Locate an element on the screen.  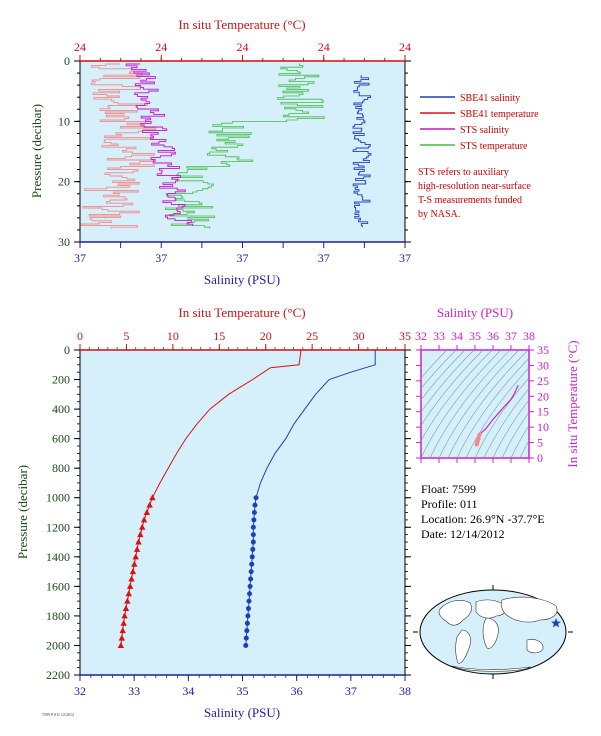
top-temp-ticks: 24 24 24 24 24 is located at coordinates (242, 50).